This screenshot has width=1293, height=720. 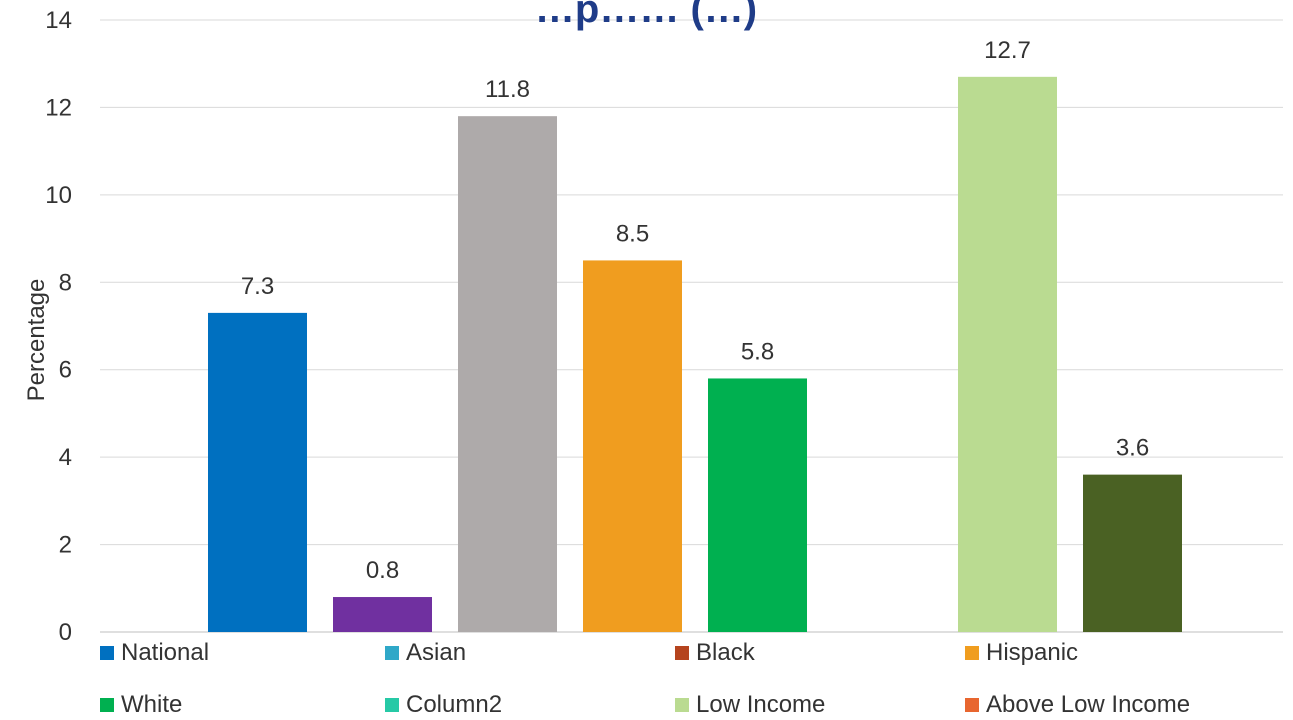 I want to click on y-tick-label: 10, so click(x=58, y=195).